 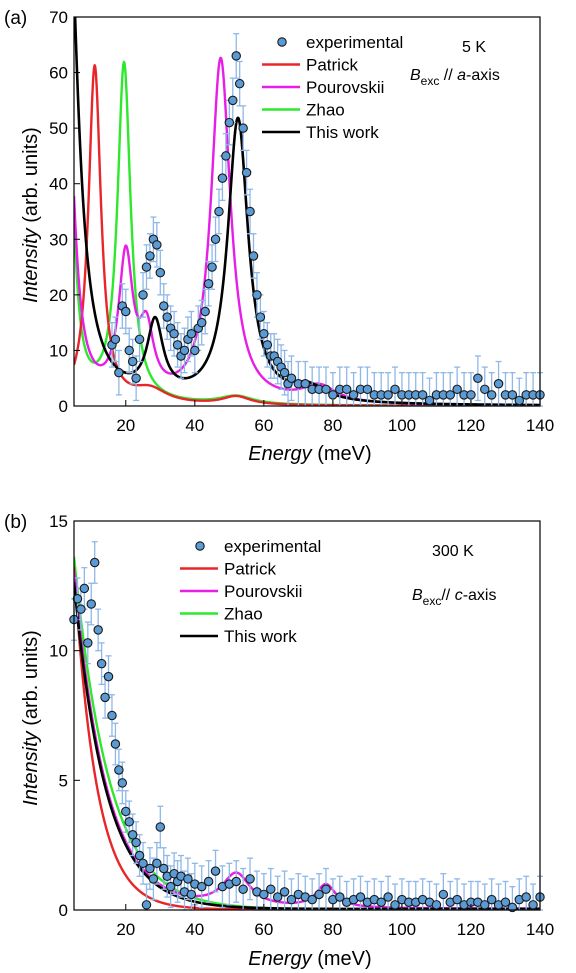 What do you see at coordinates (58, 350) in the screenshot?
I see `y-tick-label: 10` at bounding box center [58, 350].